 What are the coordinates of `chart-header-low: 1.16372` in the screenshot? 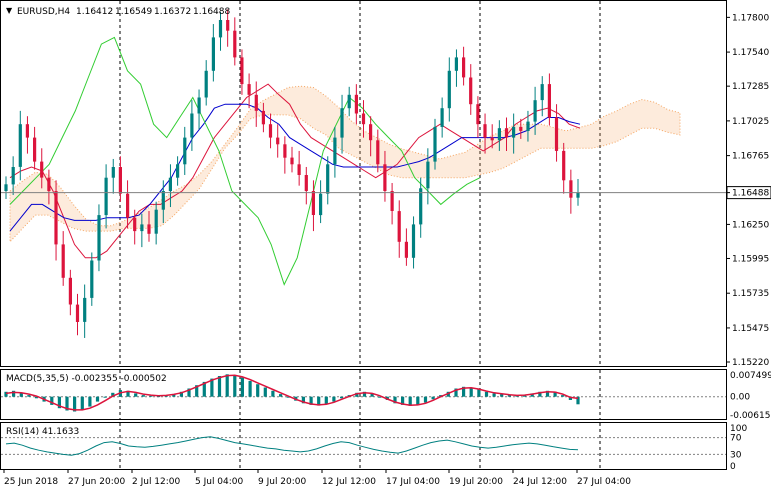 It's located at (172, 12).